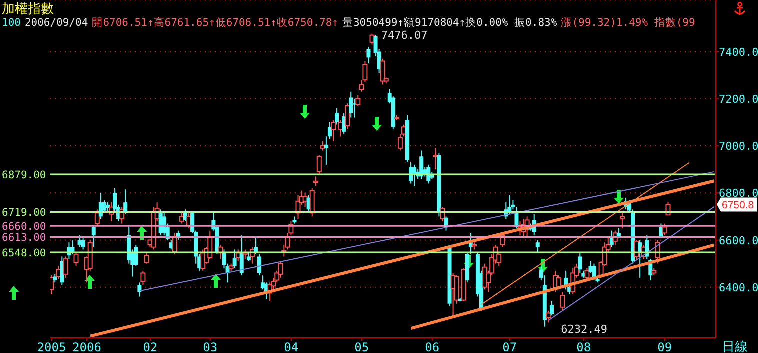  What do you see at coordinates (24, 213) in the screenshot?
I see `ref-line-label: 6719.00` at bounding box center [24, 213].